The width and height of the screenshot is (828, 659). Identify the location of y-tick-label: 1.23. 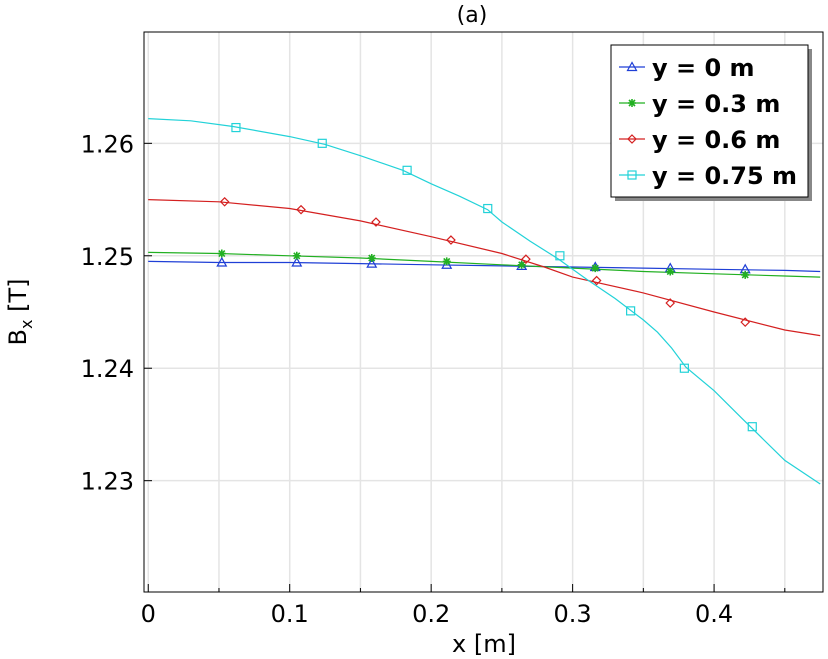
(107, 482).